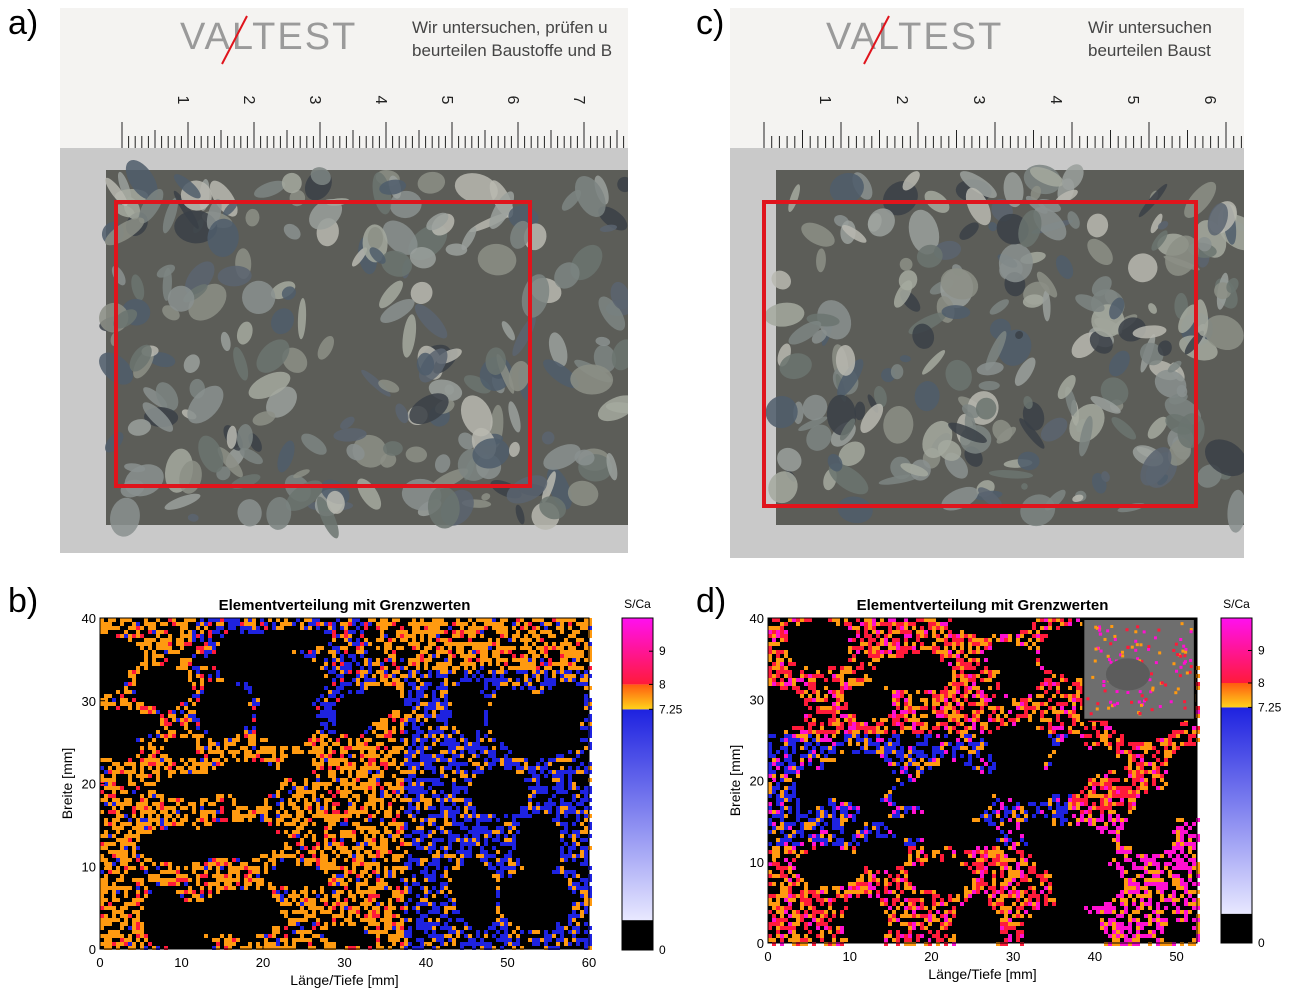 The height and width of the screenshot is (992, 1300). What do you see at coordinates (380, 100) in the screenshot?
I see `ruler-number: 4` at bounding box center [380, 100].